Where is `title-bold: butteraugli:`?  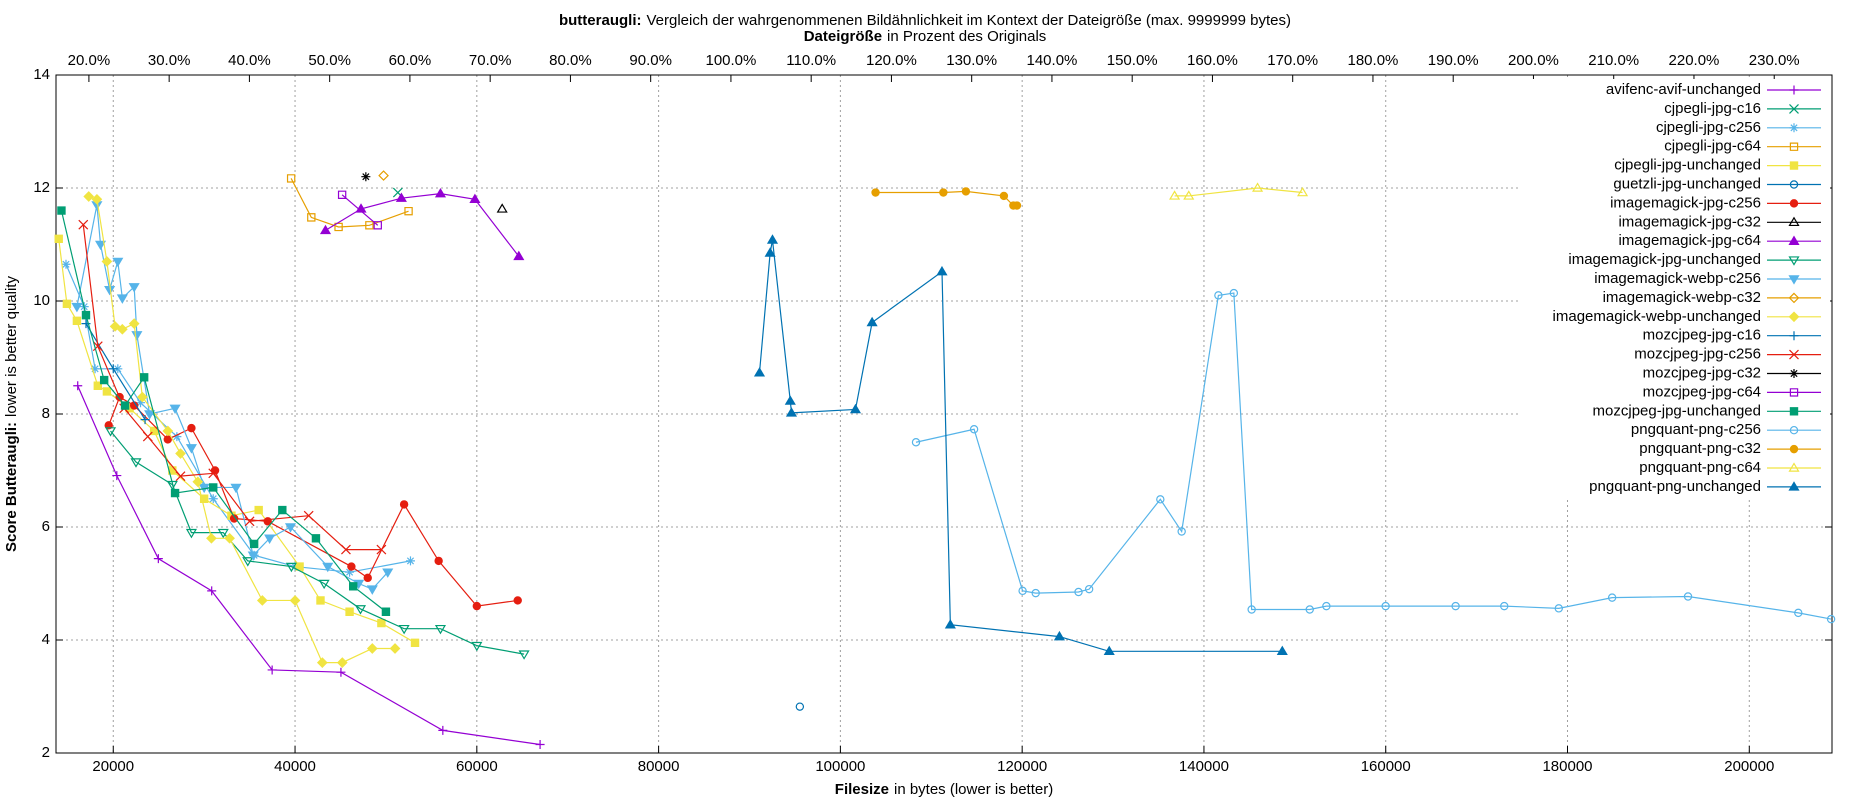
title-bold: butteraugli: is located at coordinates (600, 20).